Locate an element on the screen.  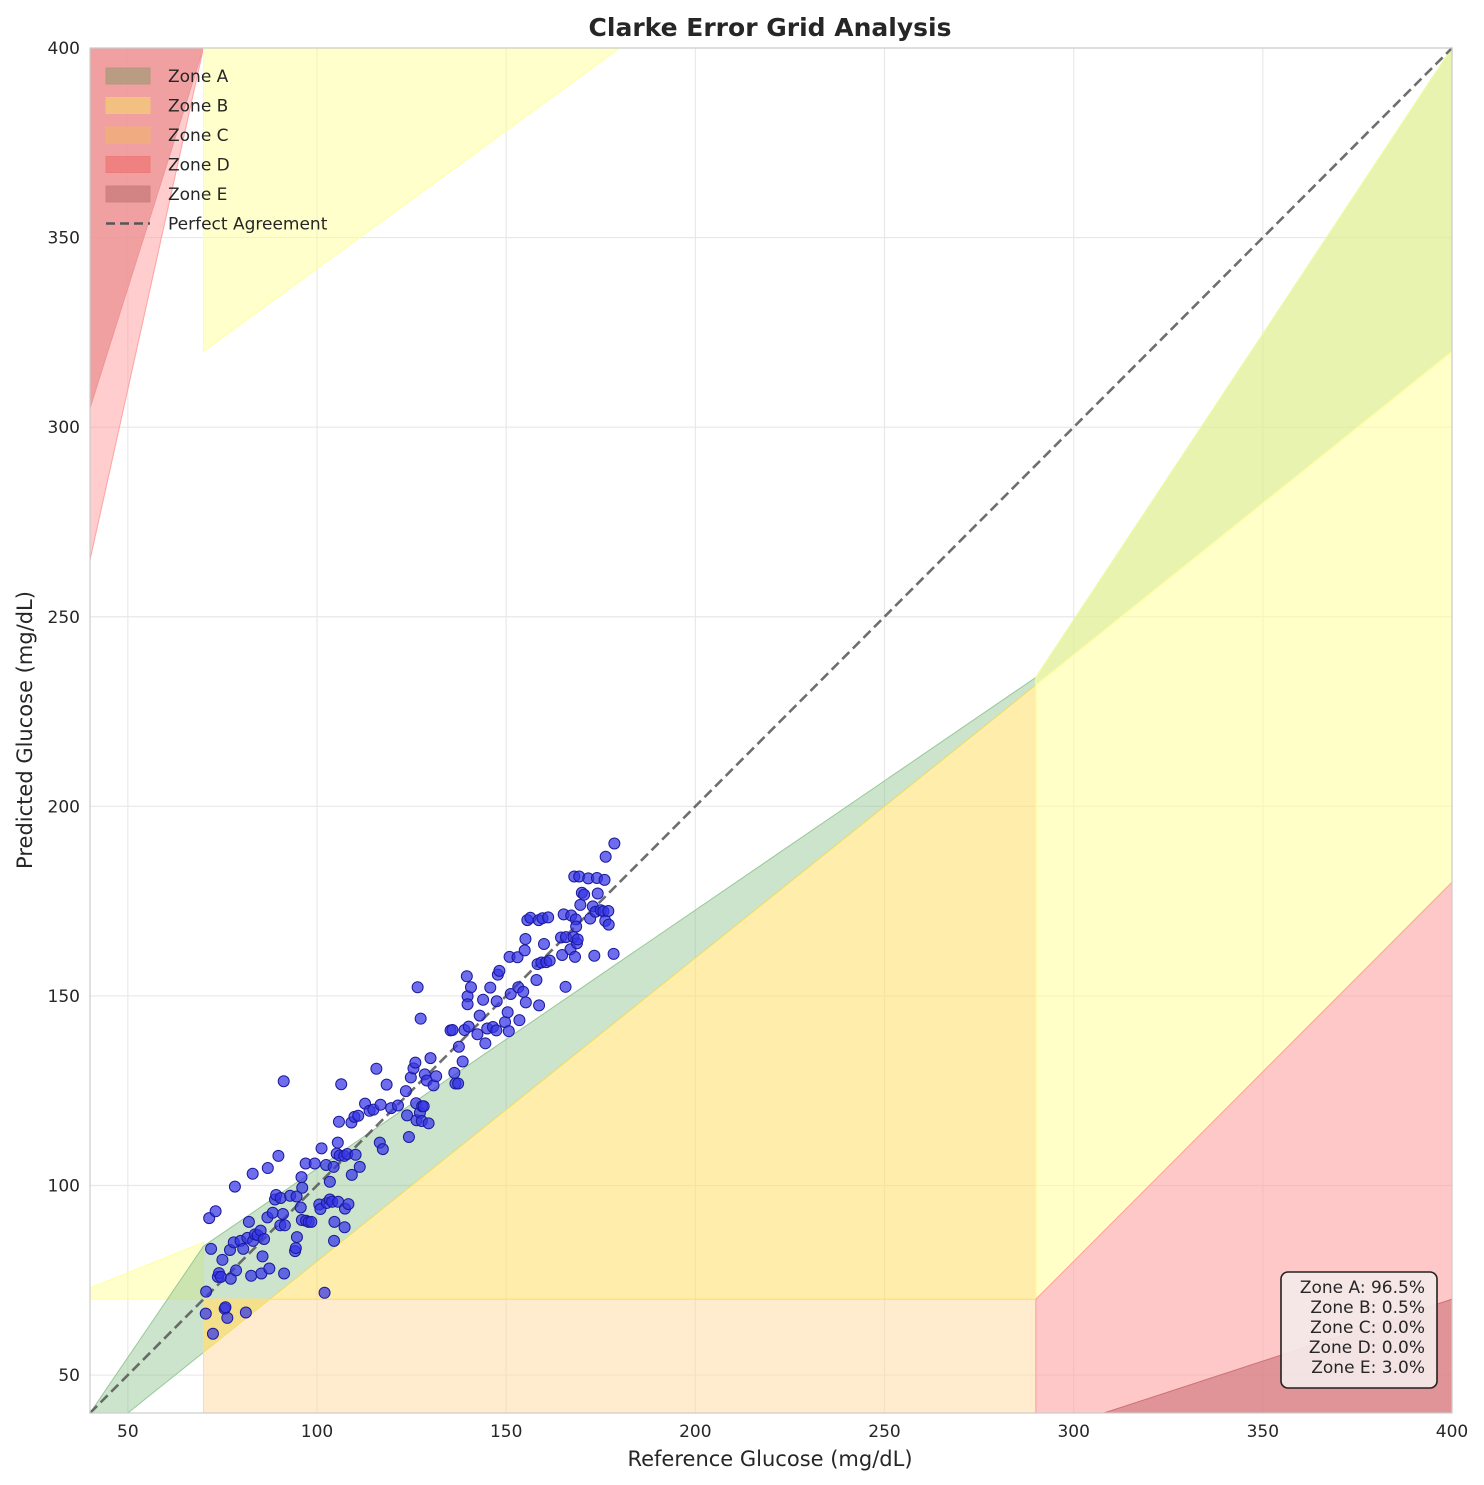
y-tick-label: 300 is located at coordinates (64, 428).